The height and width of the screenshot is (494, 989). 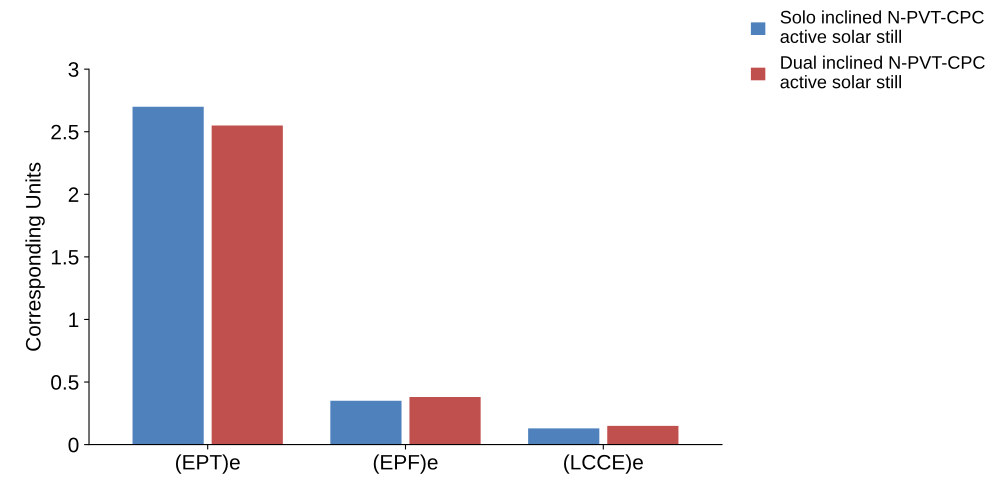 I want to click on x-tick-label: (LCCE)e, so click(x=603, y=464).